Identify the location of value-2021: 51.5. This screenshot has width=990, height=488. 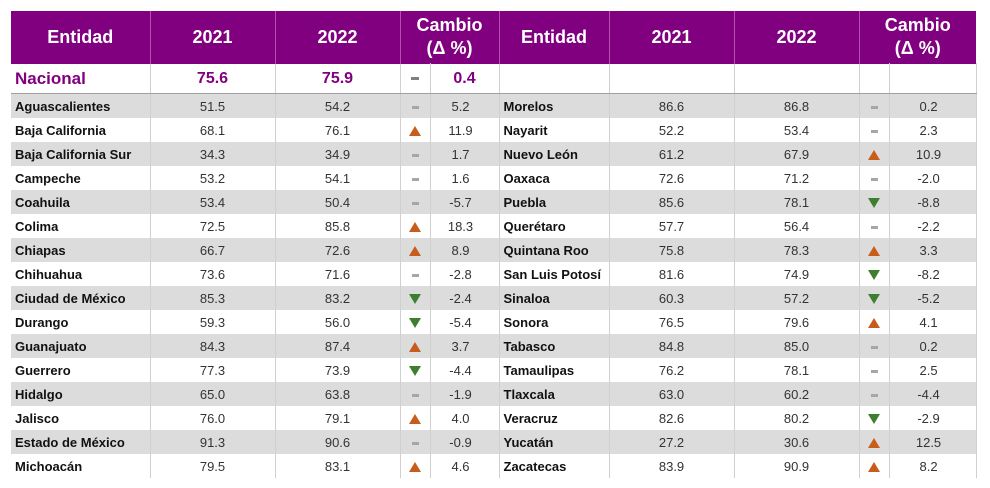
(213, 105).